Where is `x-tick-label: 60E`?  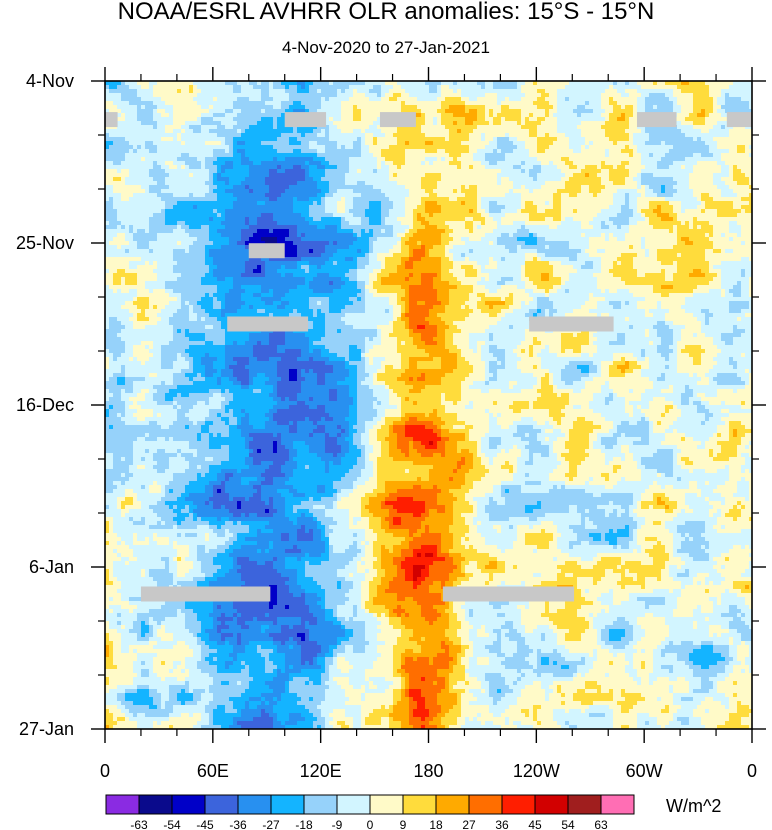 x-tick-label: 60E is located at coordinates (213, 771).